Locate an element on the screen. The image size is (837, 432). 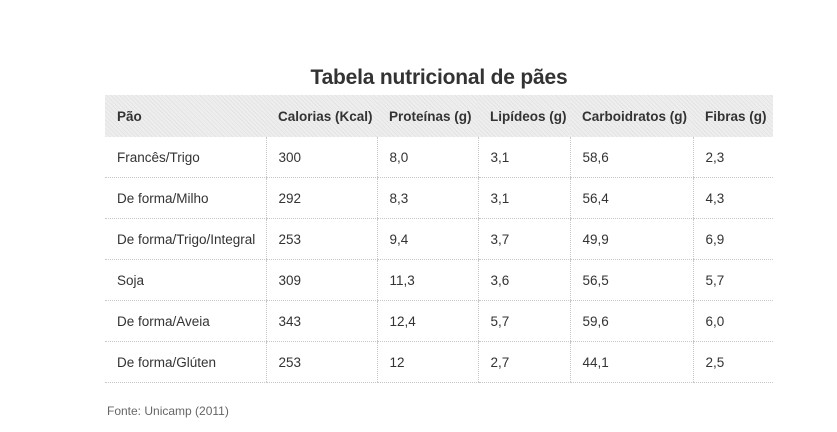
source-note: Fonte: Unicamp (2011) is located at coordinates (168, 411).